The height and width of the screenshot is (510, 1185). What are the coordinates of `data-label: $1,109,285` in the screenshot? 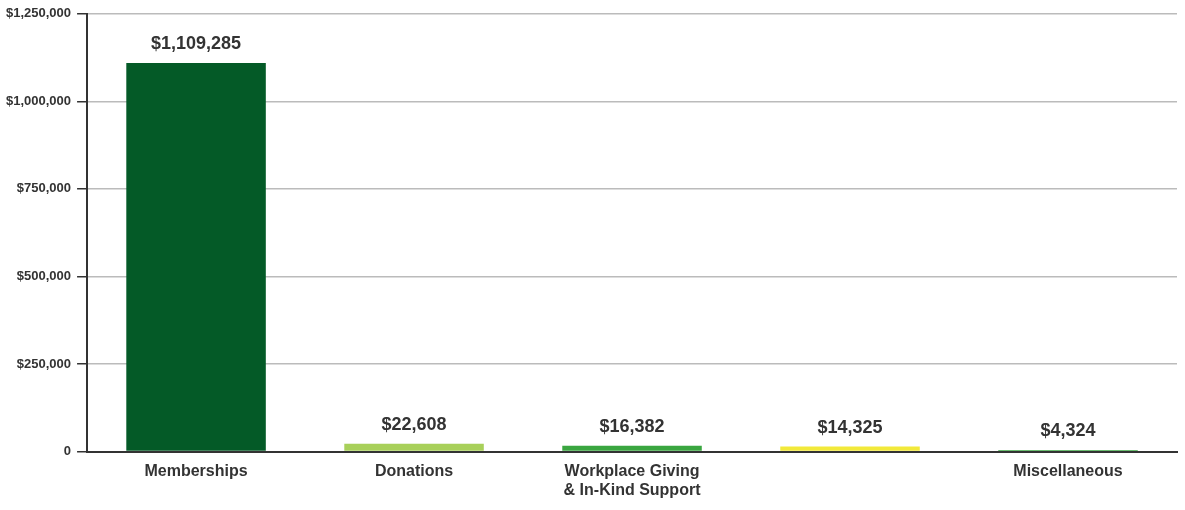 It's located at (196, 43).